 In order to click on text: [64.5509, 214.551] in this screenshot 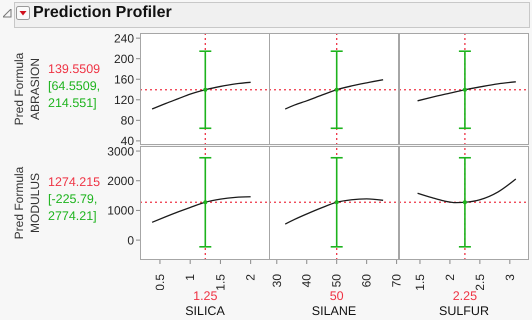, I will do `click(74, 95)`.